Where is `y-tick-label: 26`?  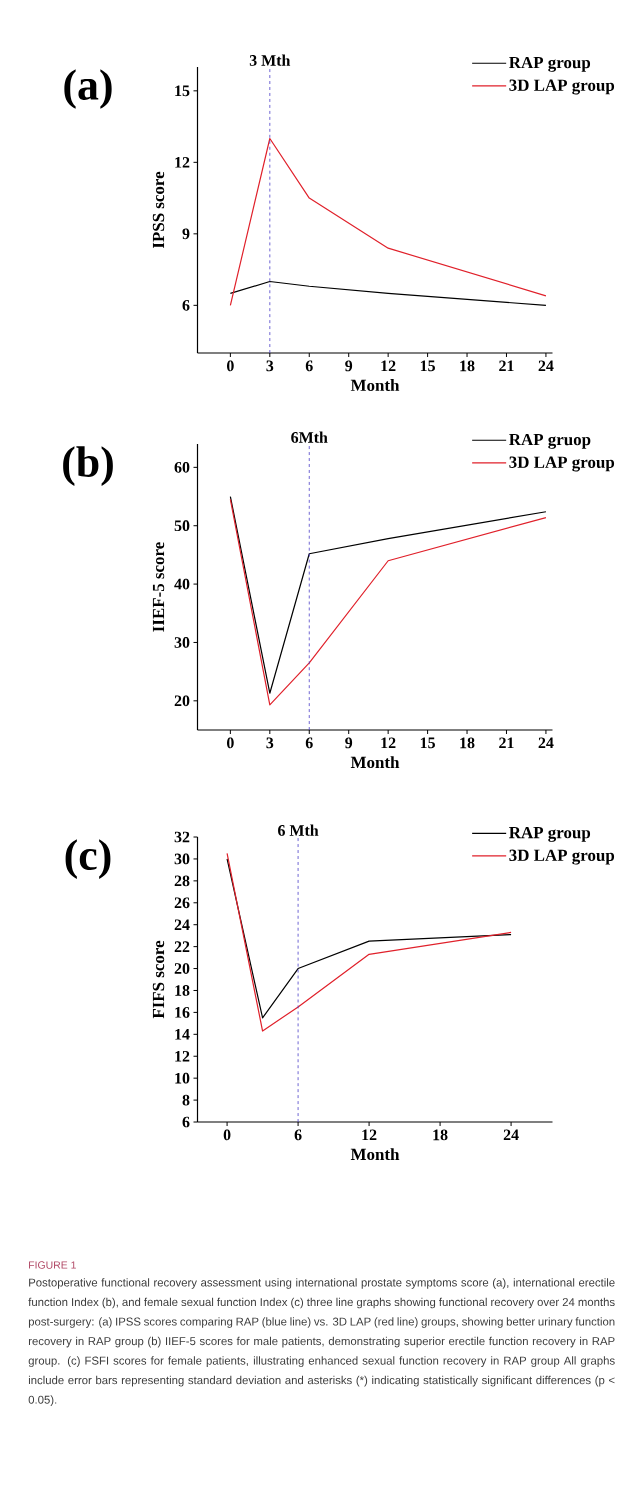
y-tick-label: 26 is located at coordinates (182, 903).